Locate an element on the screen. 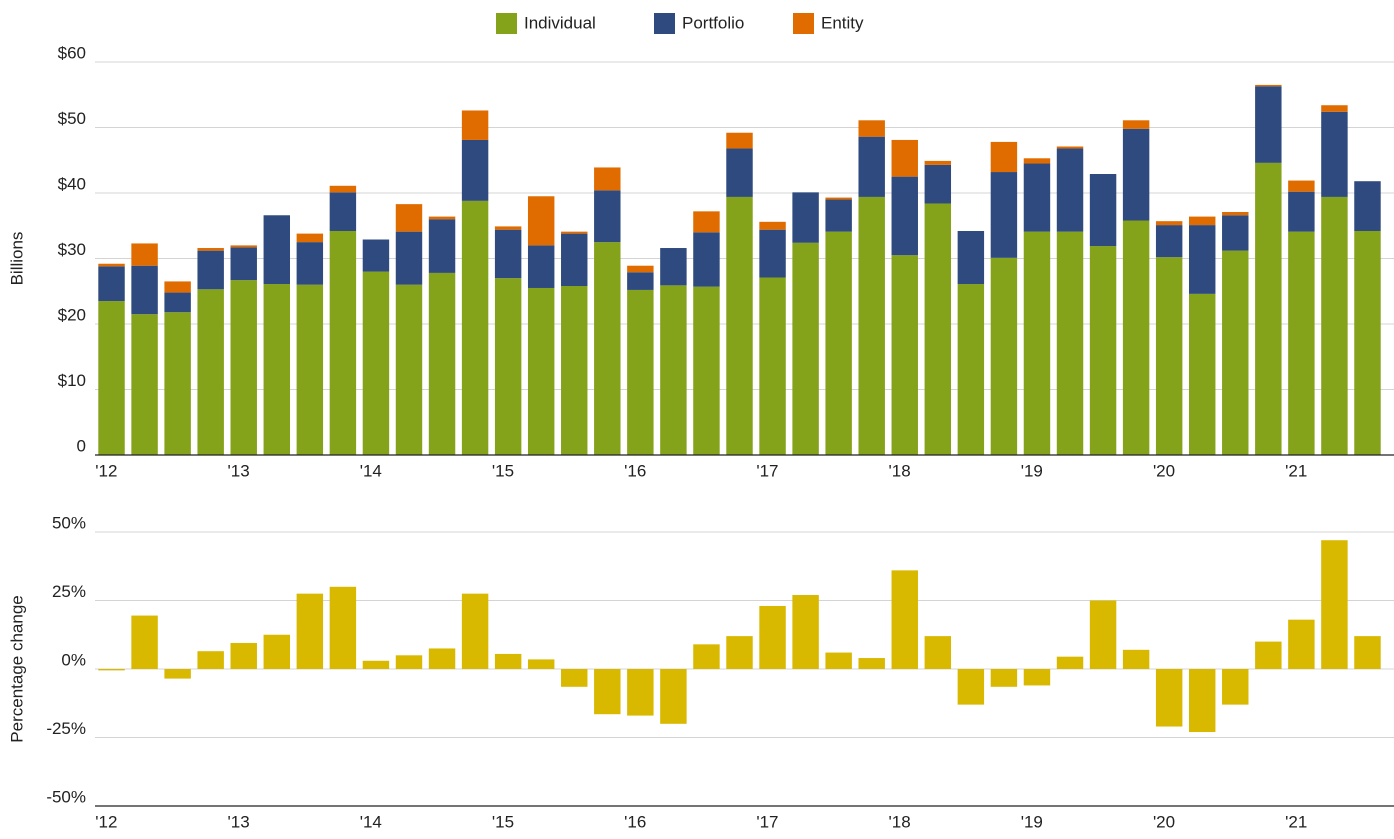  y-tick-label: 0 is located at coordinates (81, 445).